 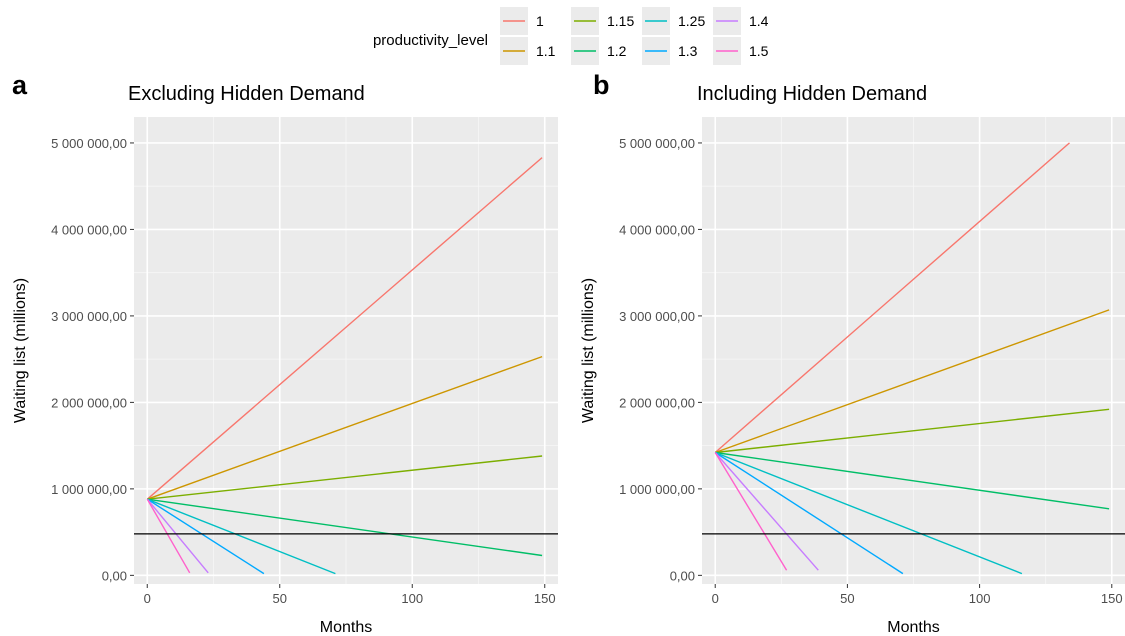 I want to click on legend-label: 1.15, so click(x=620, y=21).